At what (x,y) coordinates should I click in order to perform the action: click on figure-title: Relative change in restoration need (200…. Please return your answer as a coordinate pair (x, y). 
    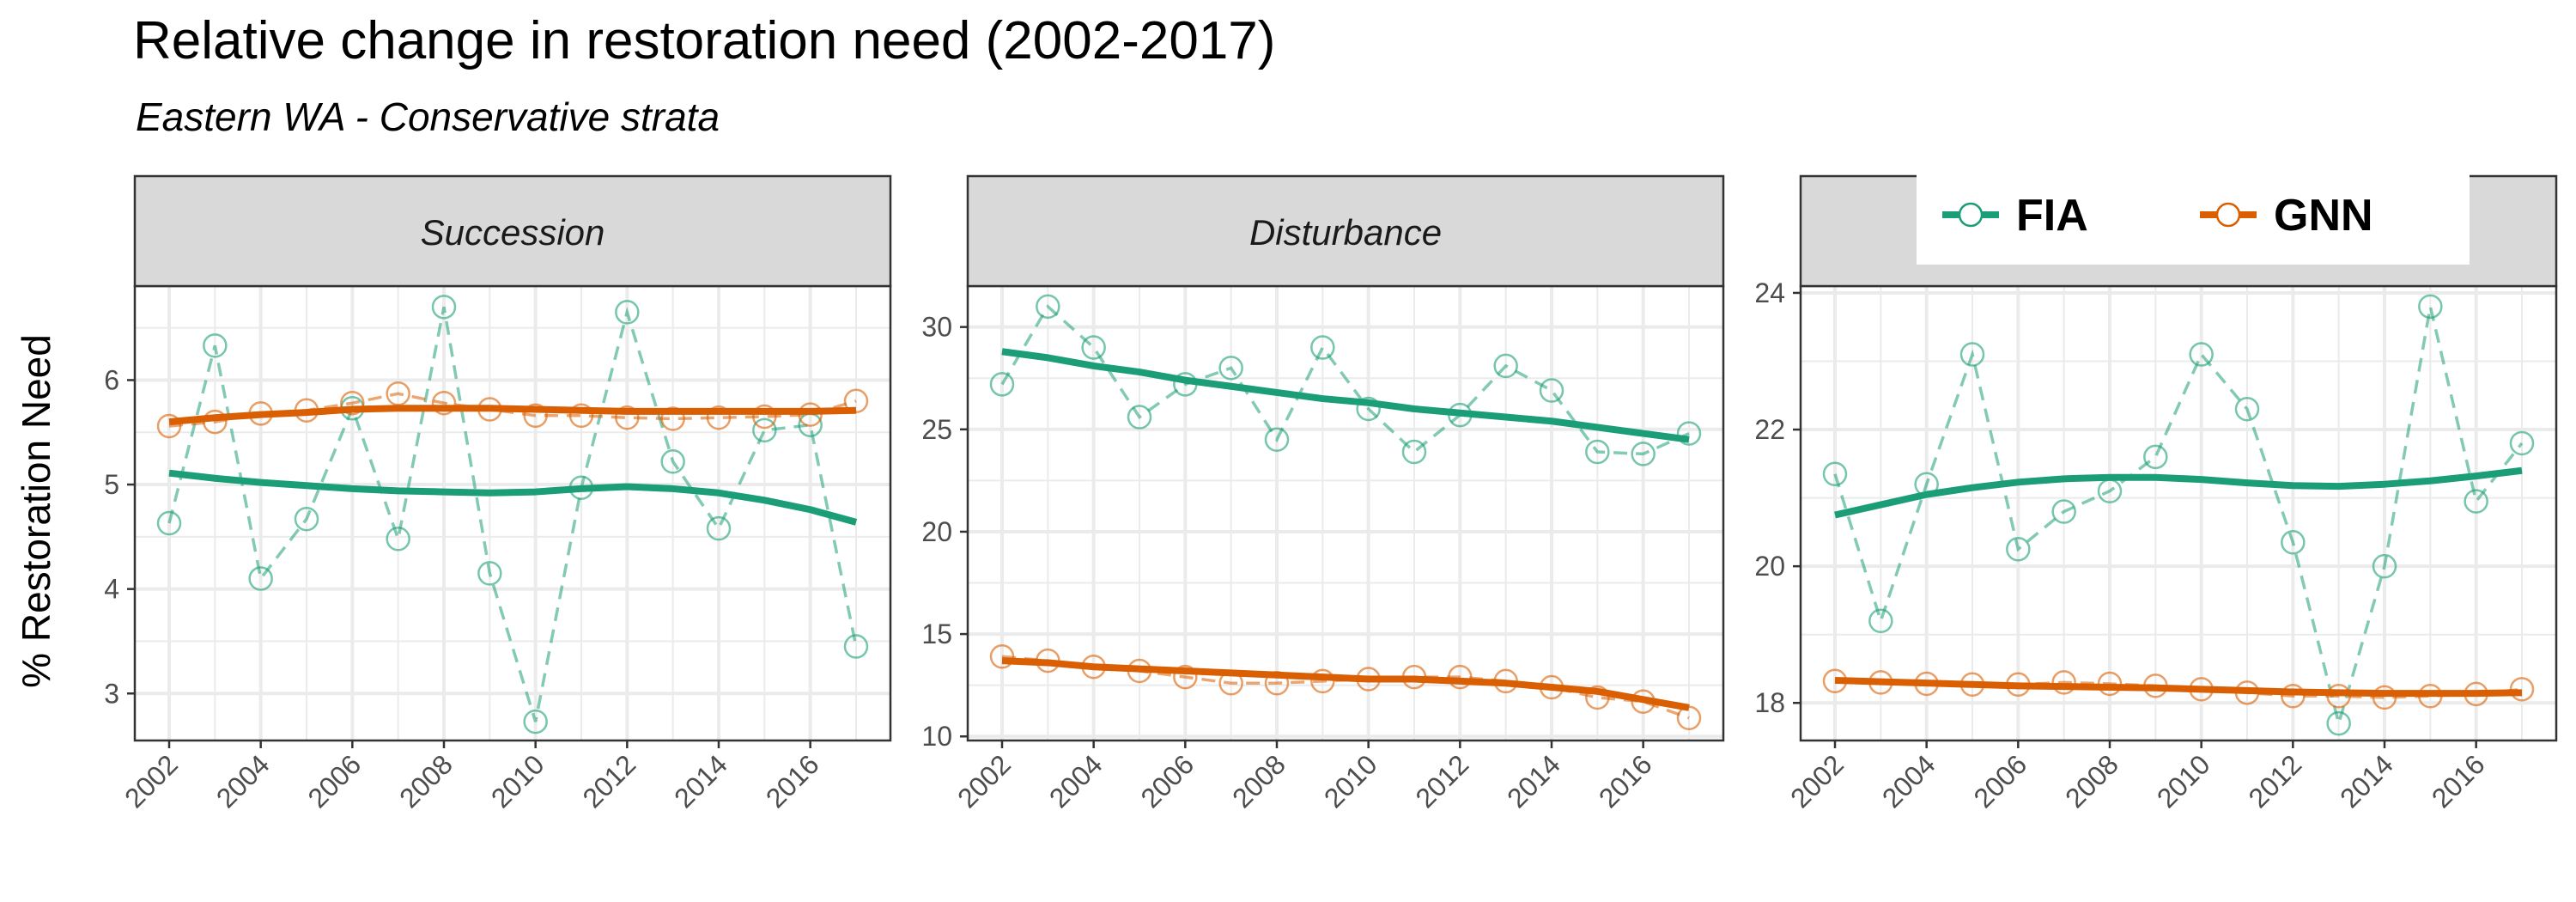
    Looking at the image, I should click on (704, 40).